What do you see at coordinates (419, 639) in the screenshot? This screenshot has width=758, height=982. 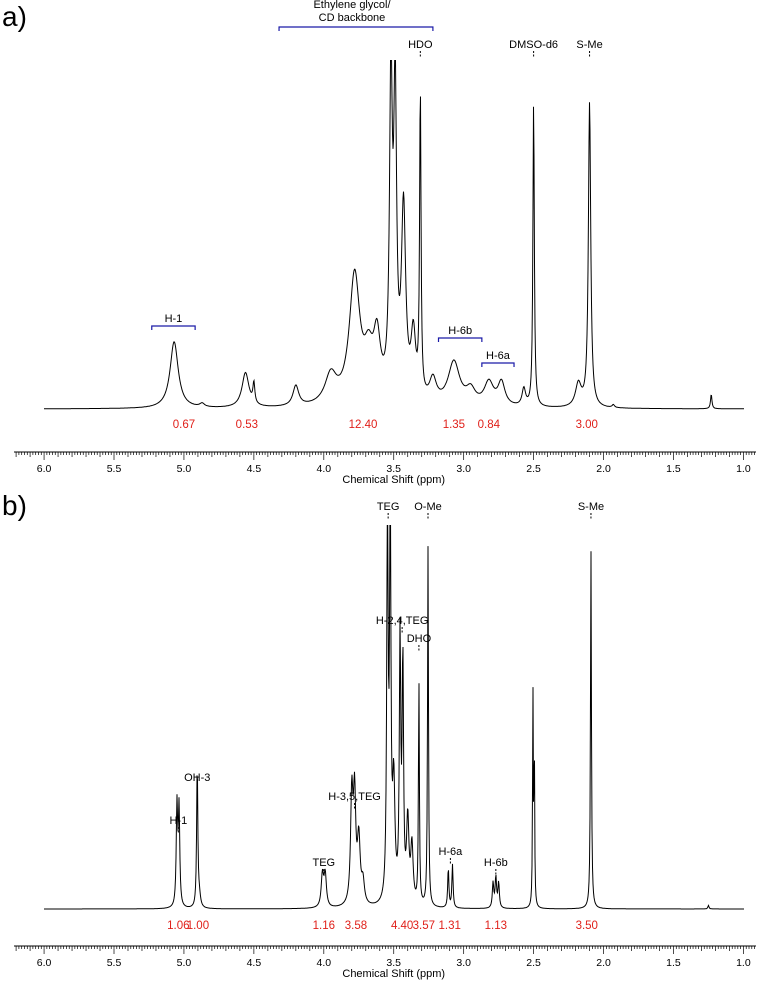 I see `peak-label: DHO` at bounding box center [419, 639].